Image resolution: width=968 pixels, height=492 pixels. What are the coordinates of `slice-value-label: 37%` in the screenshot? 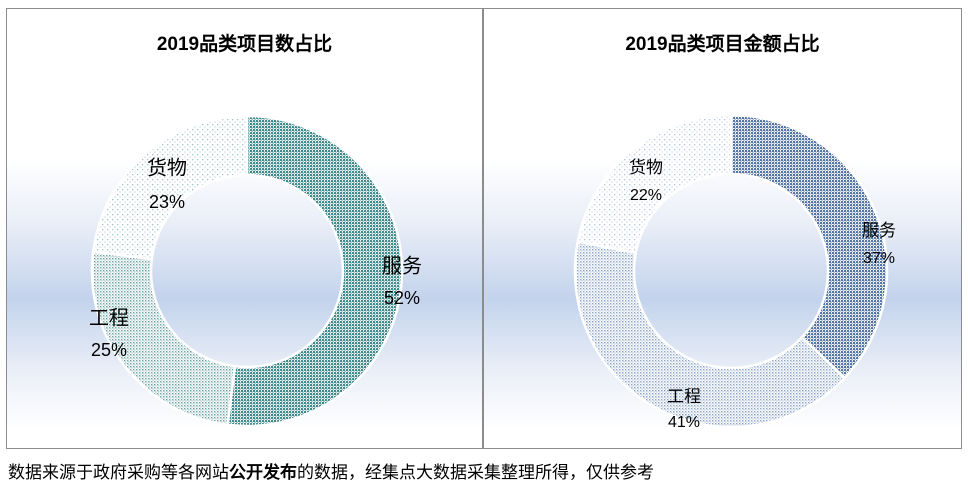 It's located at (879, 258).